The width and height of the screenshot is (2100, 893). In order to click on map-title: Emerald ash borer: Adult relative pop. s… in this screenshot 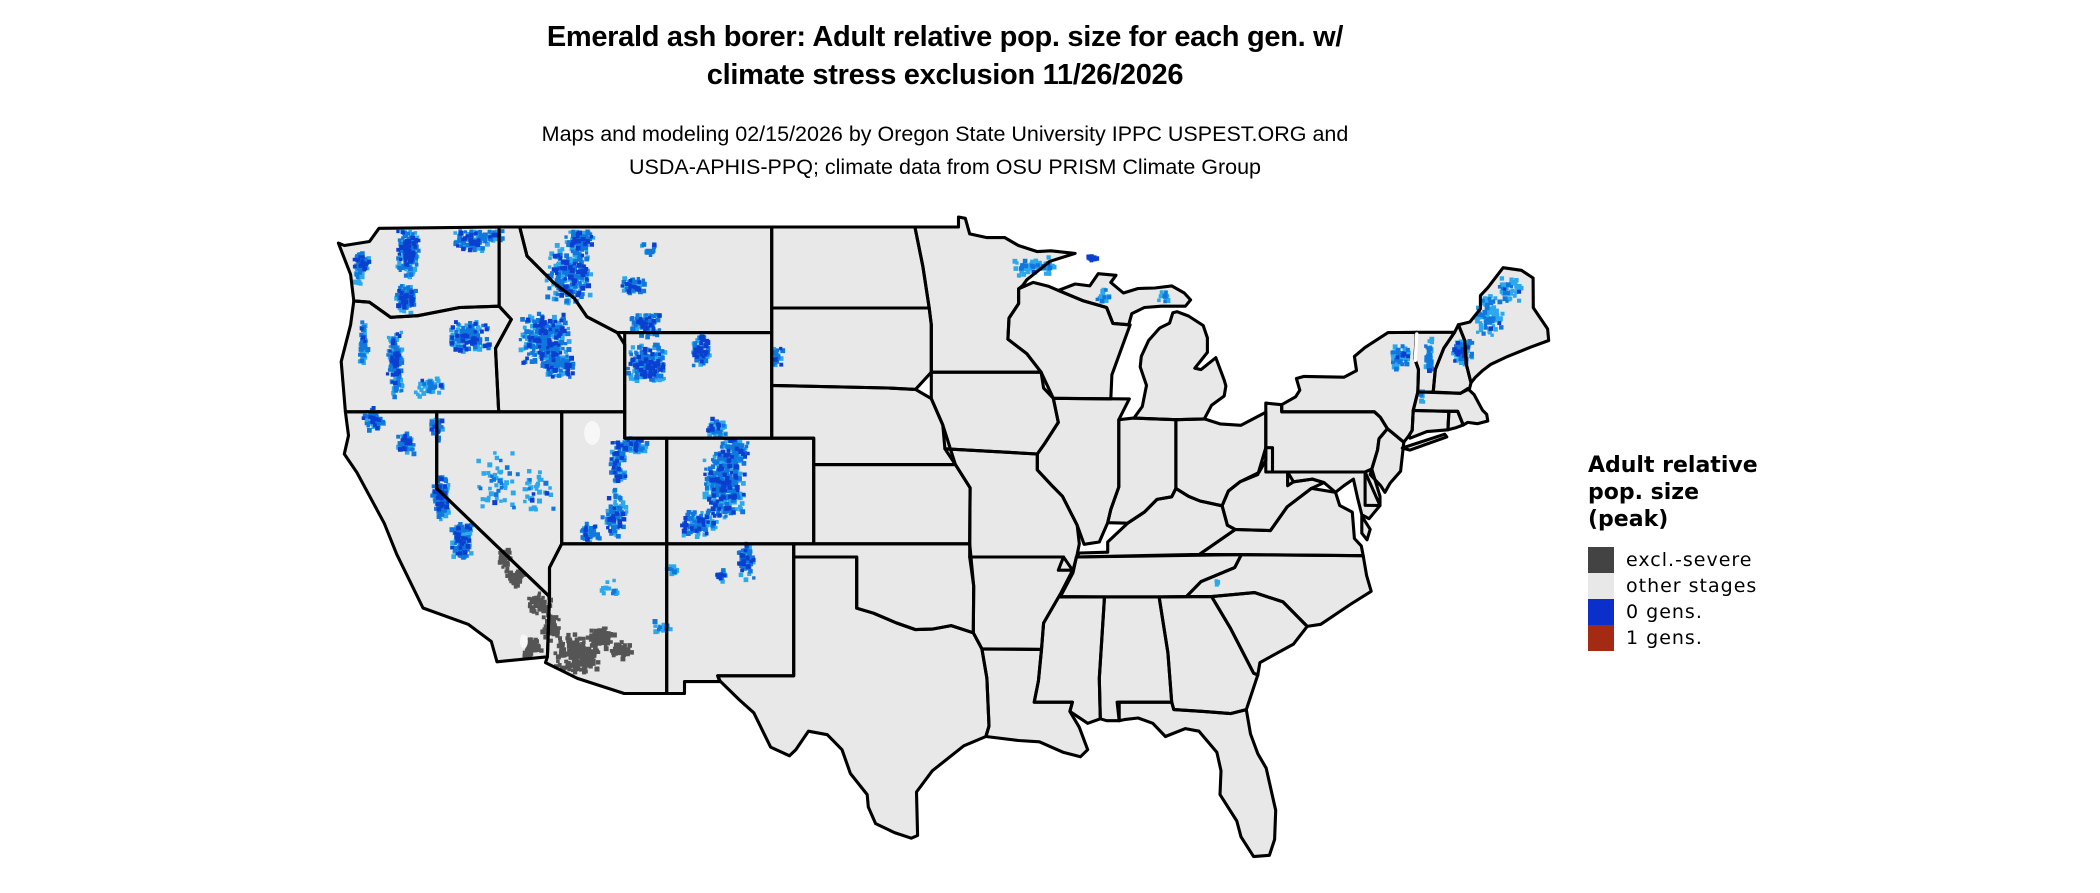, I will do `click(945, 56)`.